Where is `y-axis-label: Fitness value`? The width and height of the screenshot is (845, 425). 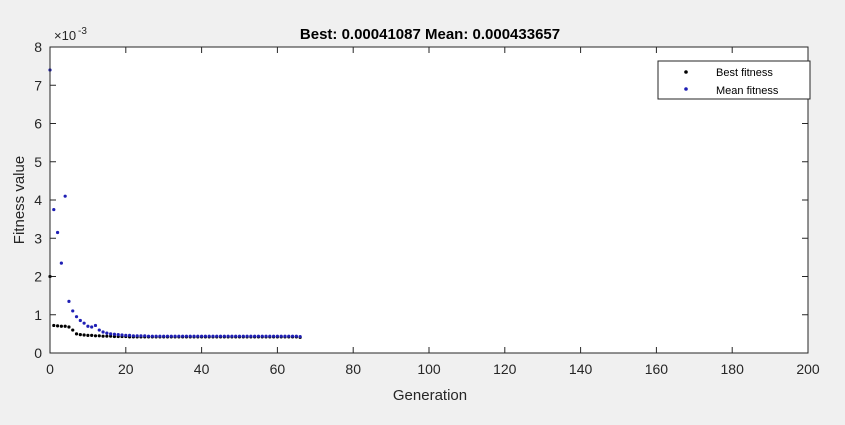 y-axis-label: Fitness value is located at coordinates (19, 200).